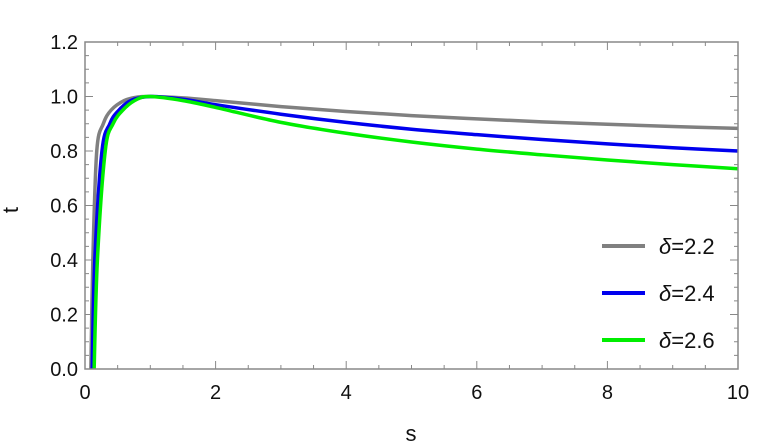  I want to click on x-axis-label: s, so click(411, 433).